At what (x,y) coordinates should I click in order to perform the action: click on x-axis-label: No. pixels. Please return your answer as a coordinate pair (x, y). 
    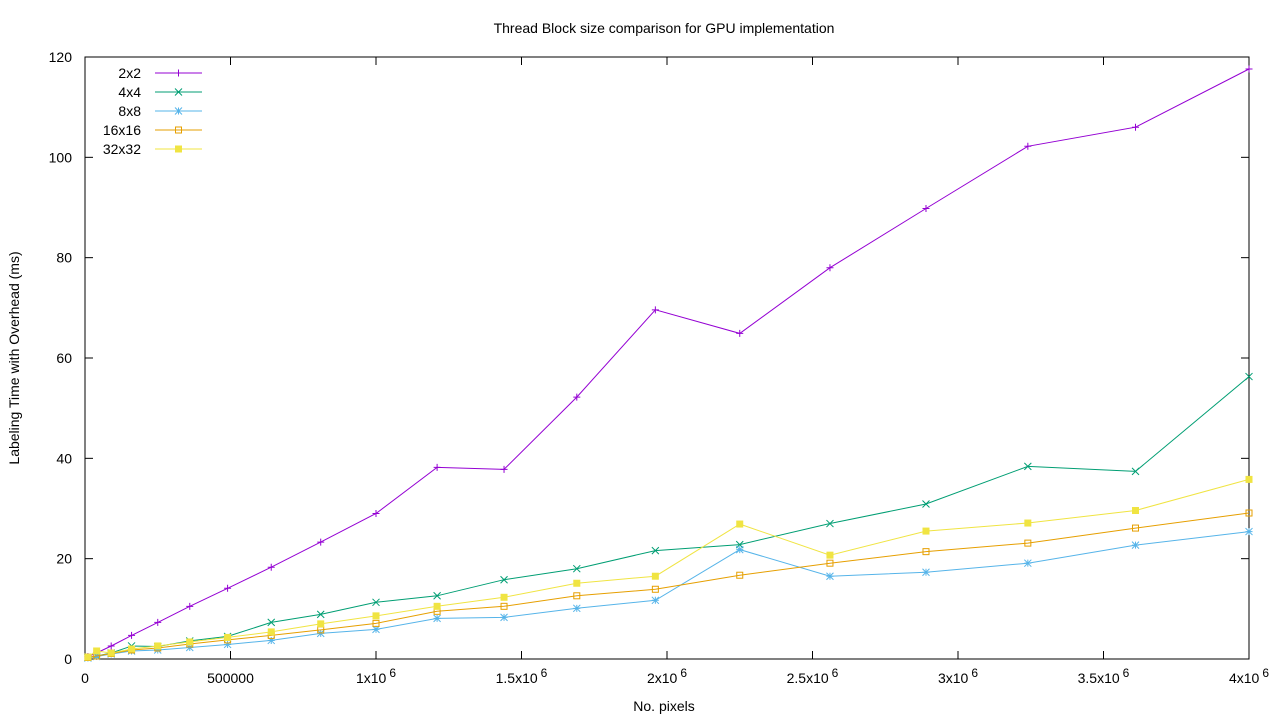
    Looking at the image, I should click on (663, 706).